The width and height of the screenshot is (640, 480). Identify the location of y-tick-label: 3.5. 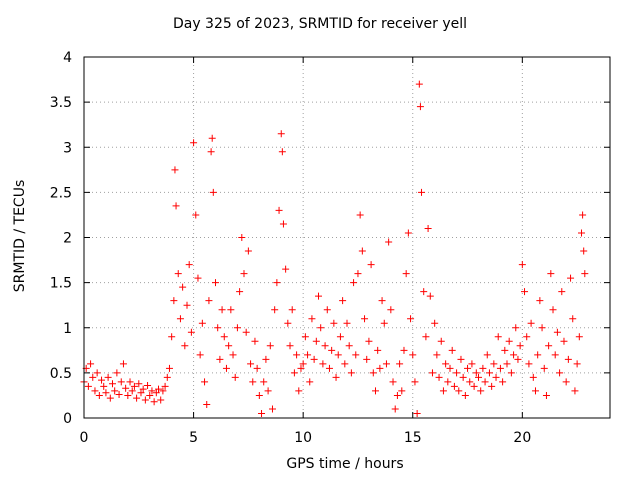
(61, 103).